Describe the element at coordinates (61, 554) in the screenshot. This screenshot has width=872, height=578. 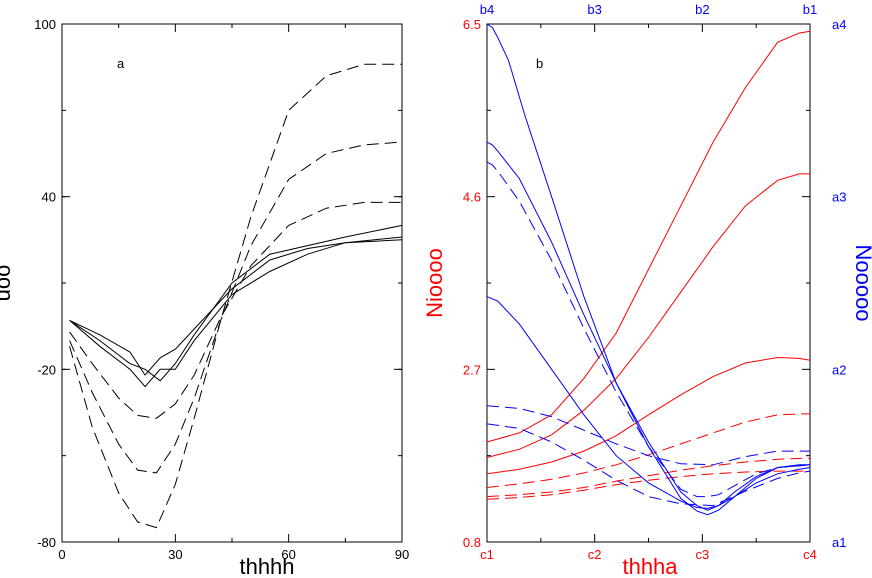
I see `panel-a-xtick-label: 0` at that location.